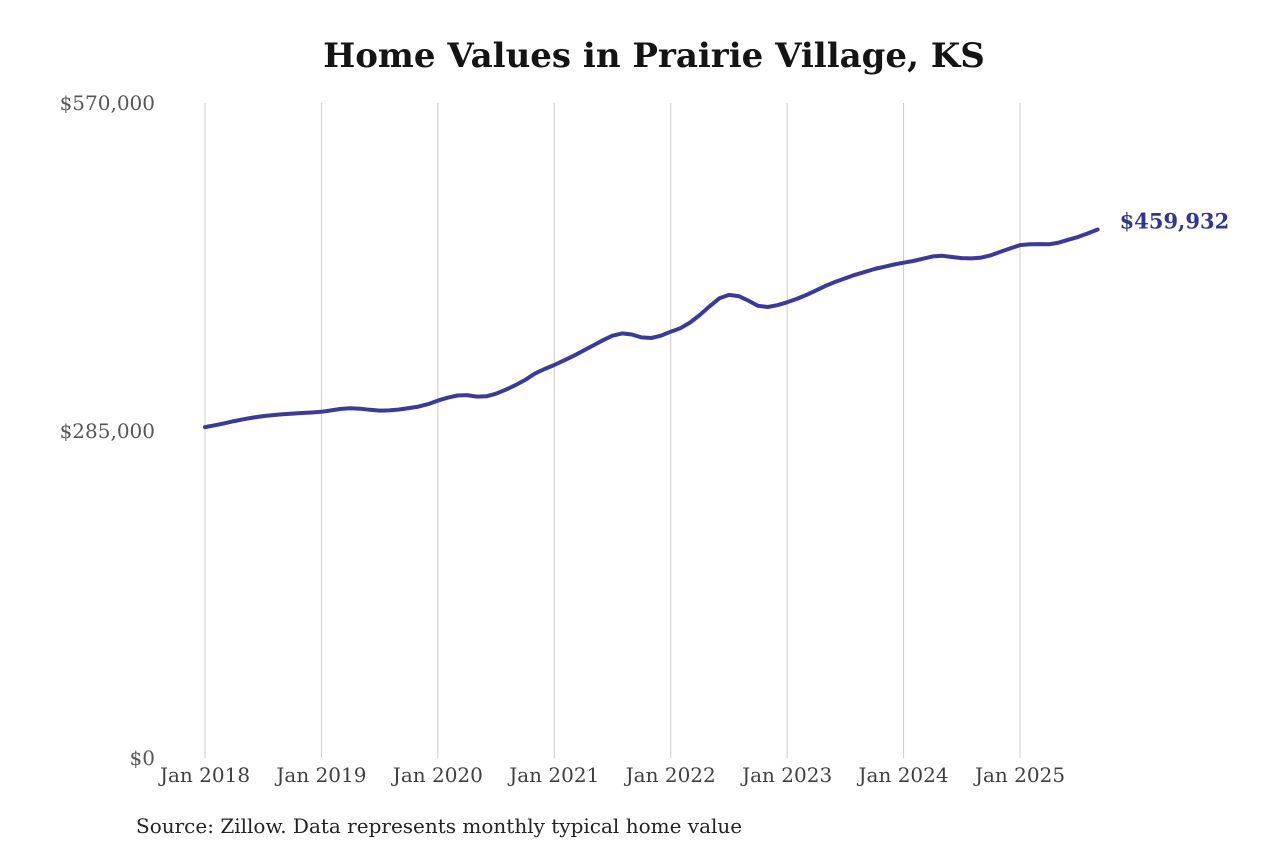 The width and height of the screenshot is (1280, 853). I want to click on latest-value-label: $459,932, so click(1174, 221).